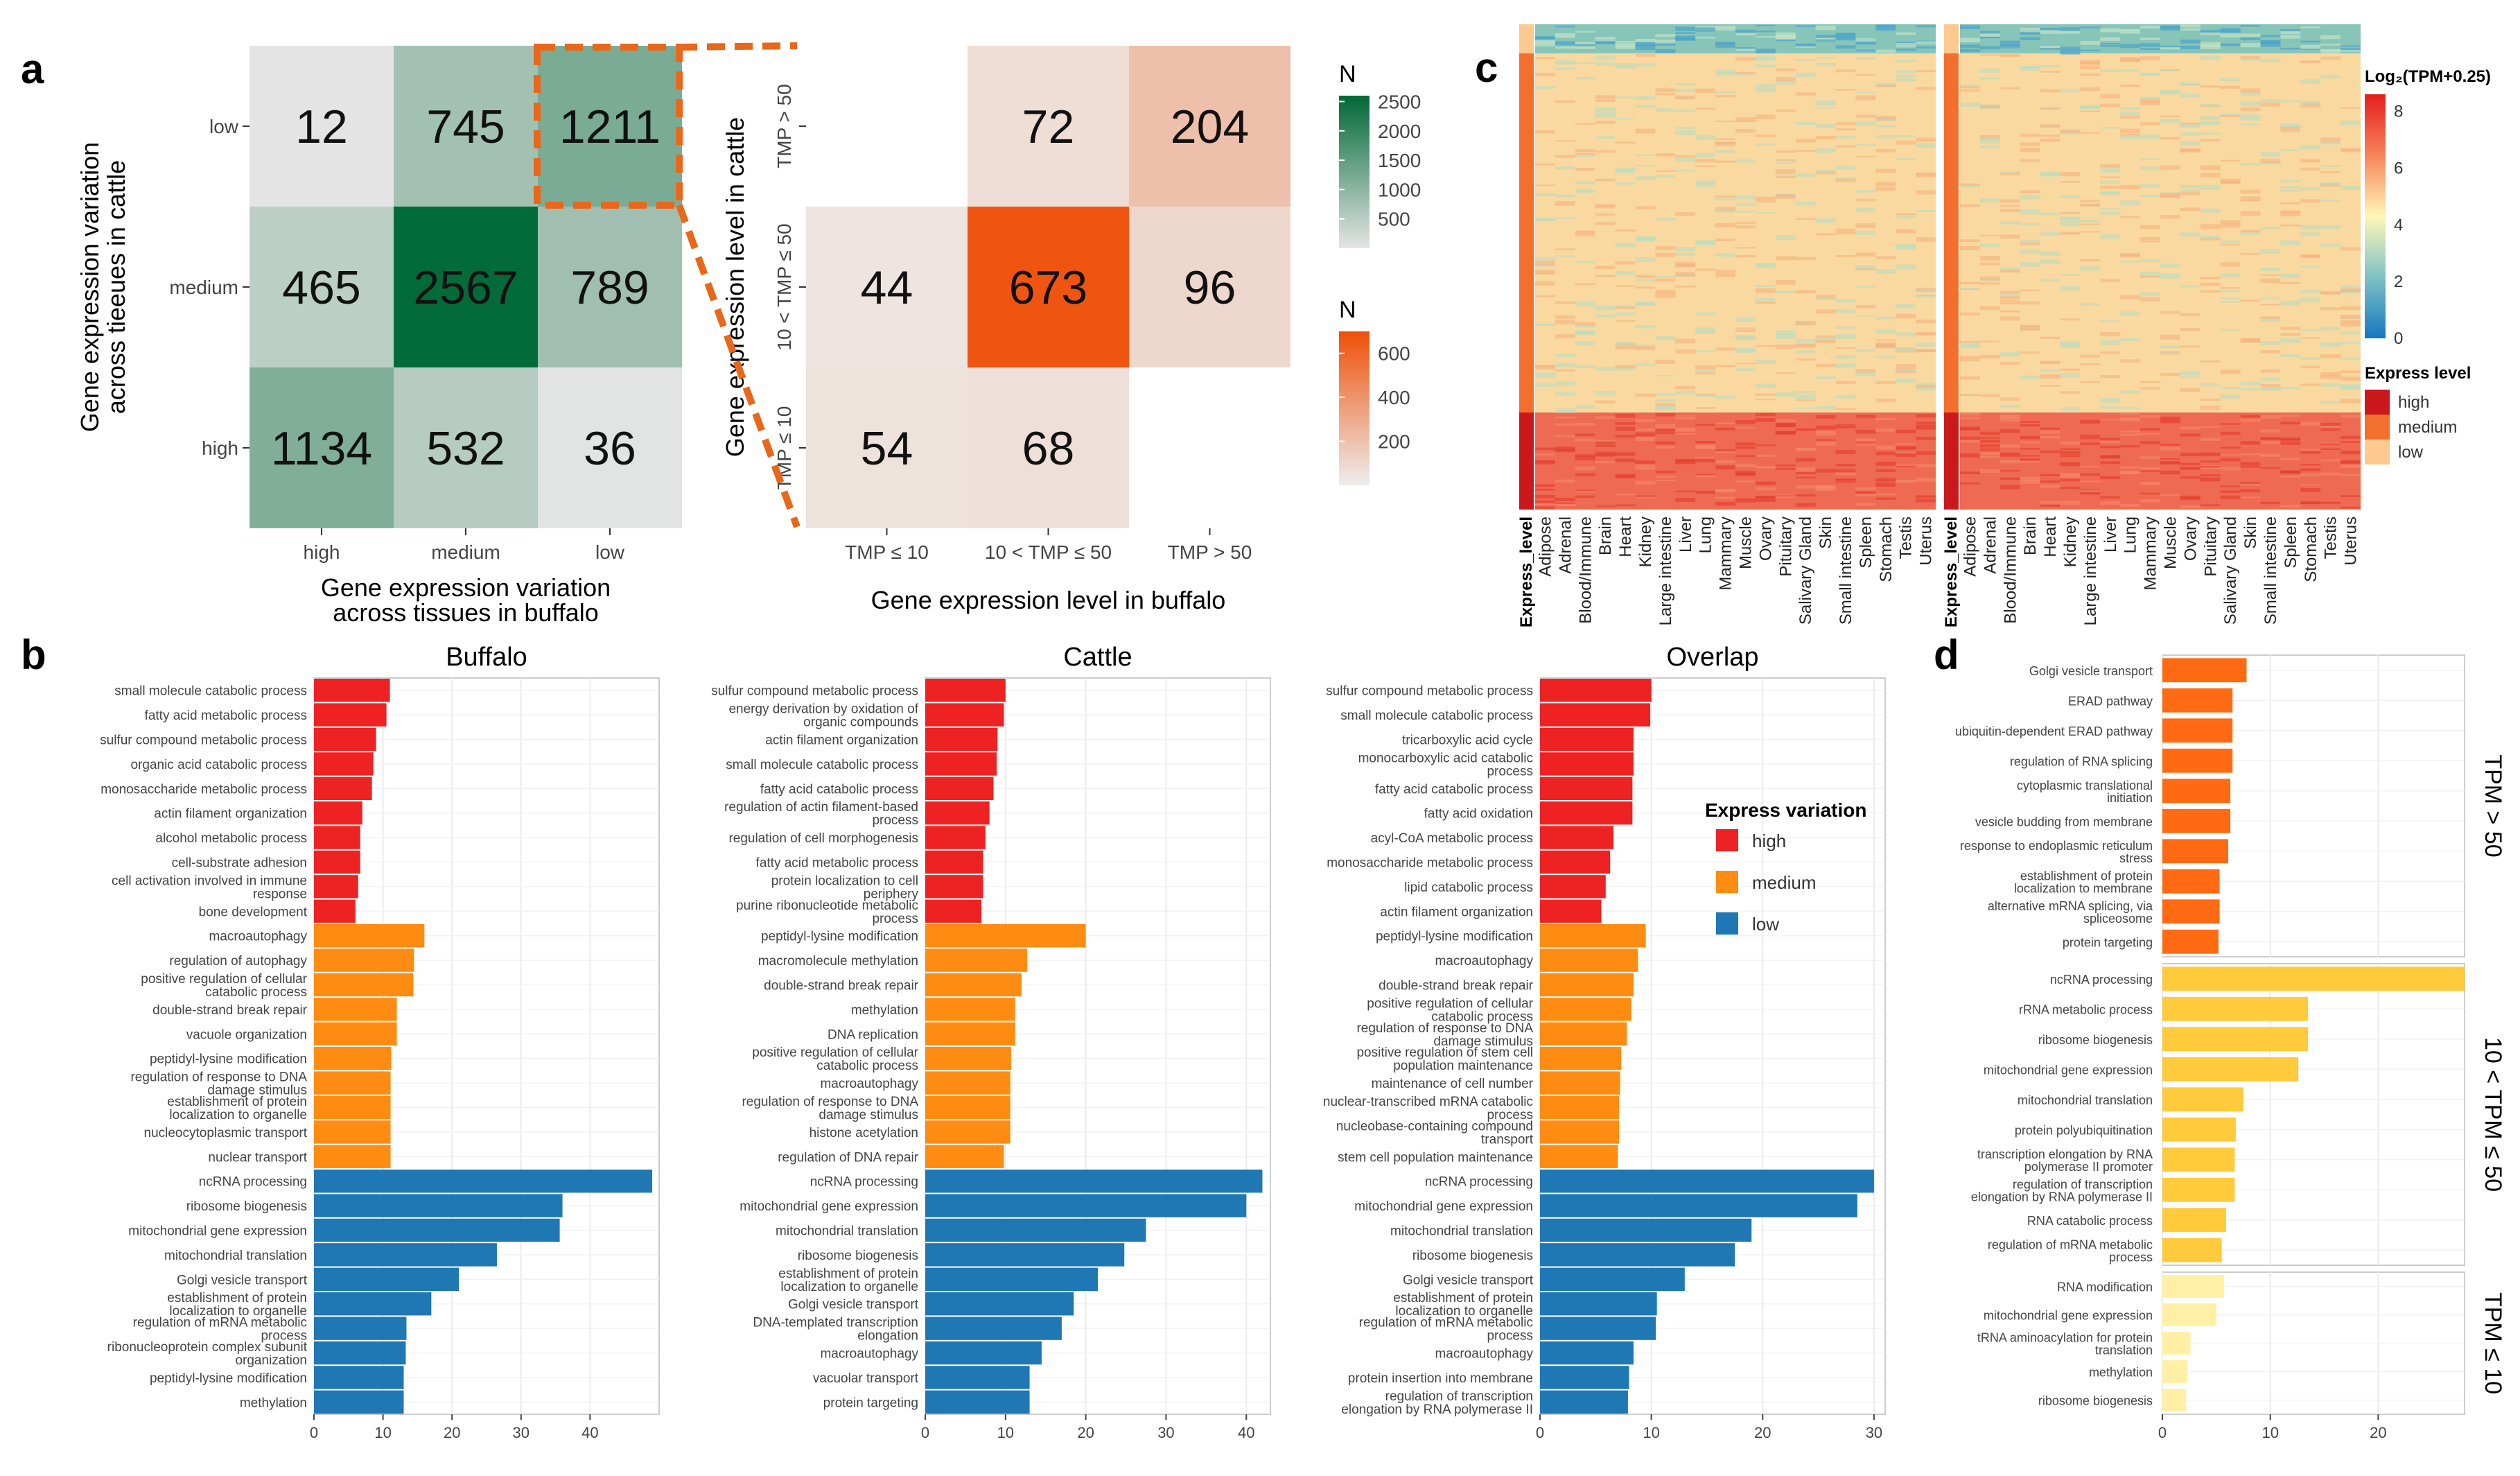  What do you see at coordinates (203, 789) in the screenshot?
I see `y-tick-label: monosaccharide metabolic process` at bounding box center [203, 789].